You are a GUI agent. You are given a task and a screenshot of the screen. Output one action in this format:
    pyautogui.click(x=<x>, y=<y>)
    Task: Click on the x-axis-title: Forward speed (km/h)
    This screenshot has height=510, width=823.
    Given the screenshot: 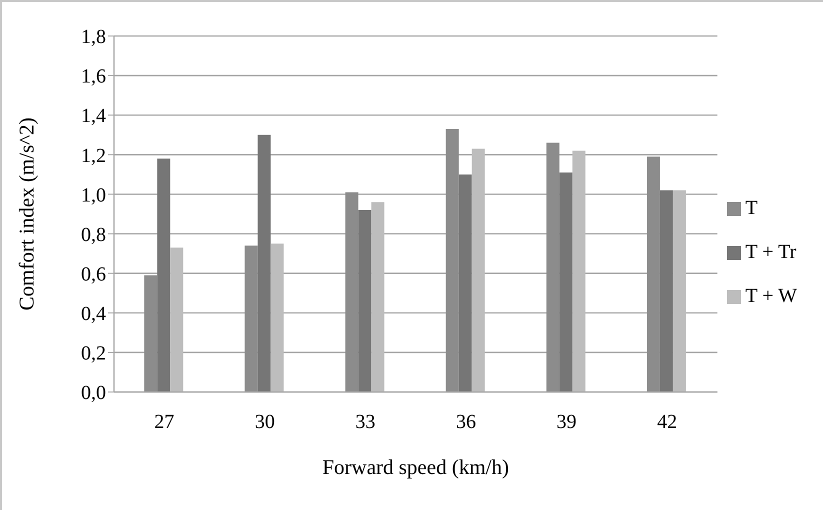 What is the action you would take?
    pyautogui.click(x=415, y=467)
    